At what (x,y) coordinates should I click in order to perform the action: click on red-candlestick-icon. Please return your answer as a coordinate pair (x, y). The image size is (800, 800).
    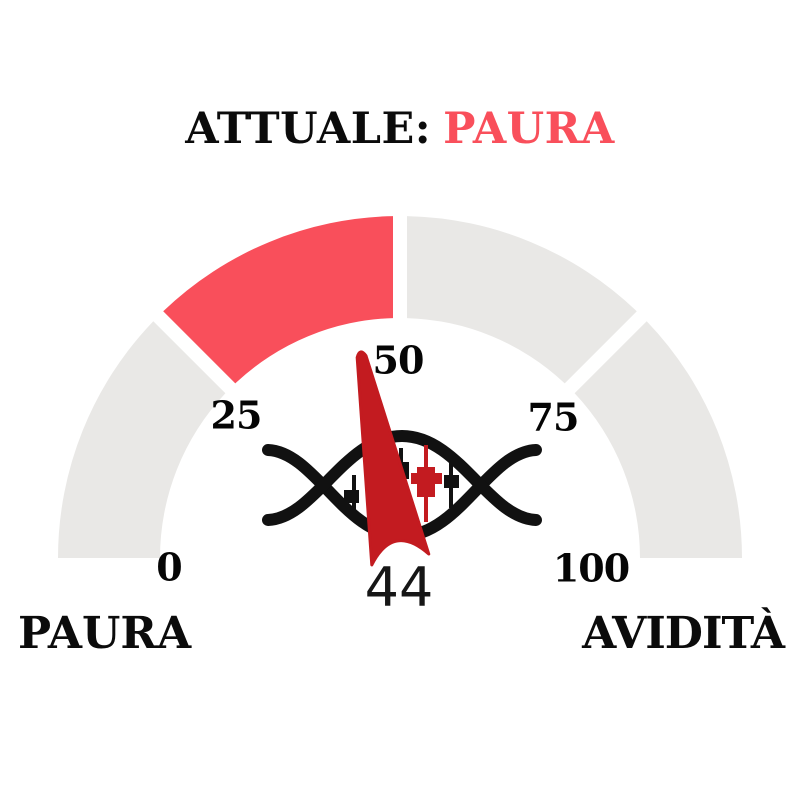
    Looking at the image, I should click on (426, 483).